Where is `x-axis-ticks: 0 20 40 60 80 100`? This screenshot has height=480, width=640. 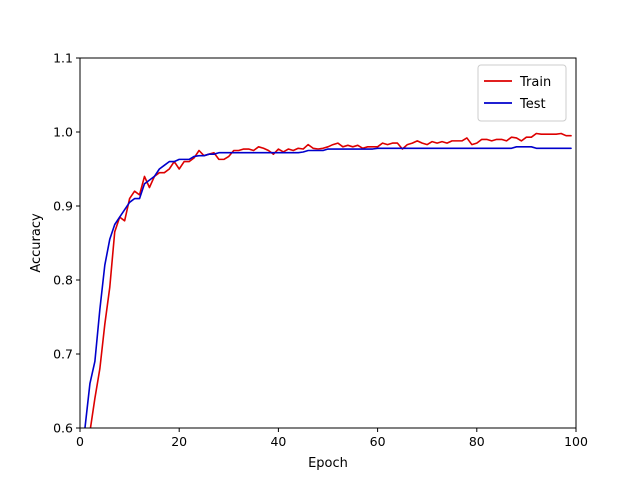
x-axis-ticks: 0 20 40 60 80 100 is located at coordinates (332, 438).